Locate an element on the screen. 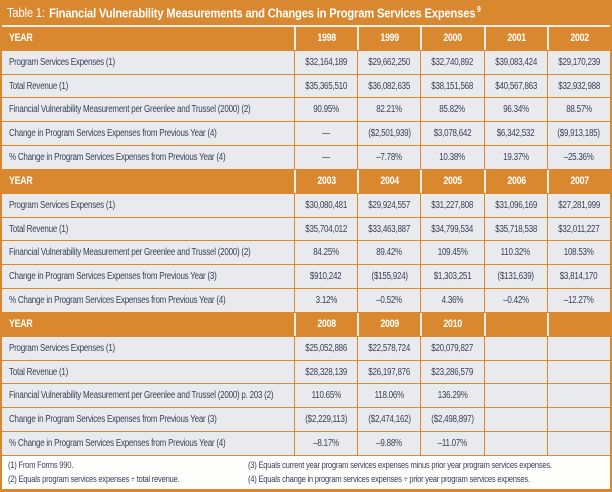  value-cell: –12.27% is located at coordinates (578, 300).